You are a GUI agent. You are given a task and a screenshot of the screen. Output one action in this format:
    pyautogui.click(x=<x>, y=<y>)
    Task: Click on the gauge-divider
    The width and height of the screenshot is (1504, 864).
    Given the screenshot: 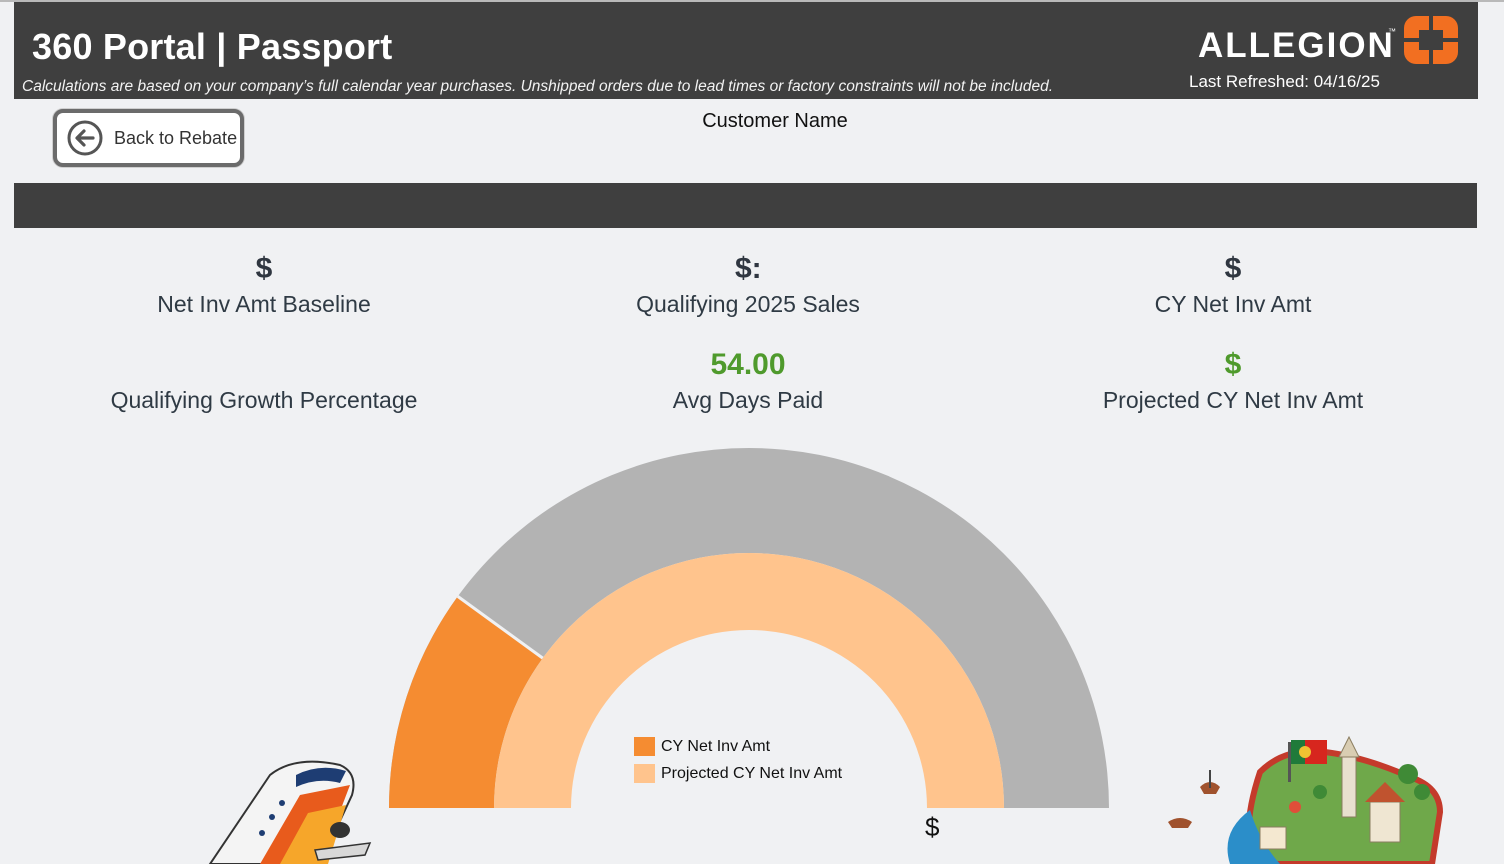 What is the action you would take?
    pyautogui.click(x=500, y=627)
    